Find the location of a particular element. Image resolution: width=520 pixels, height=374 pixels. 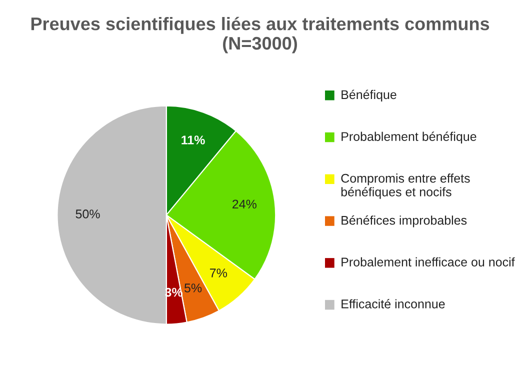

data-label: 5% is located at coordinates (193, 288).